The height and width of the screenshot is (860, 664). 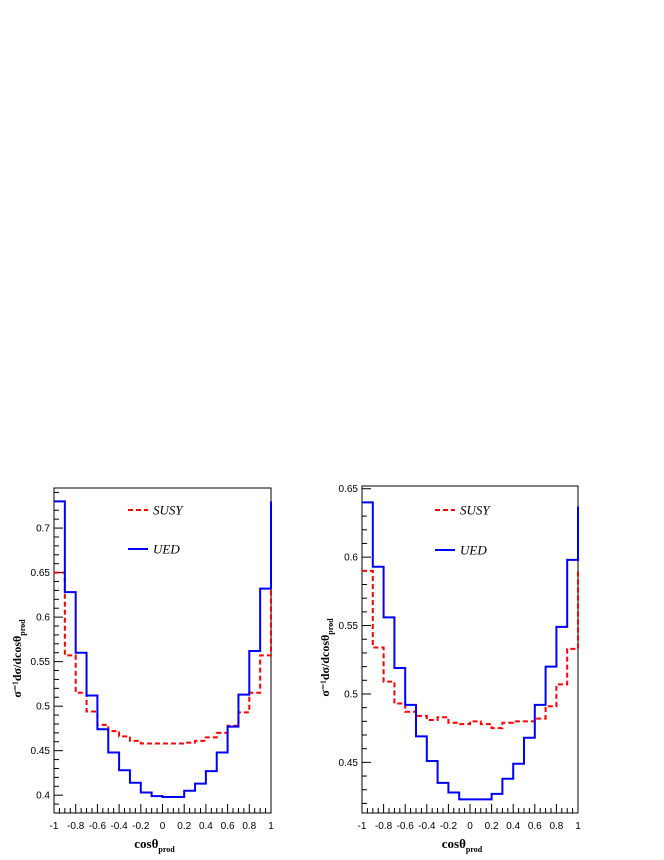 What do you see at coordinates (43, 529) in the screenshot?
I see `y-tick-label: 0.7` at bounding box center [43, 529].